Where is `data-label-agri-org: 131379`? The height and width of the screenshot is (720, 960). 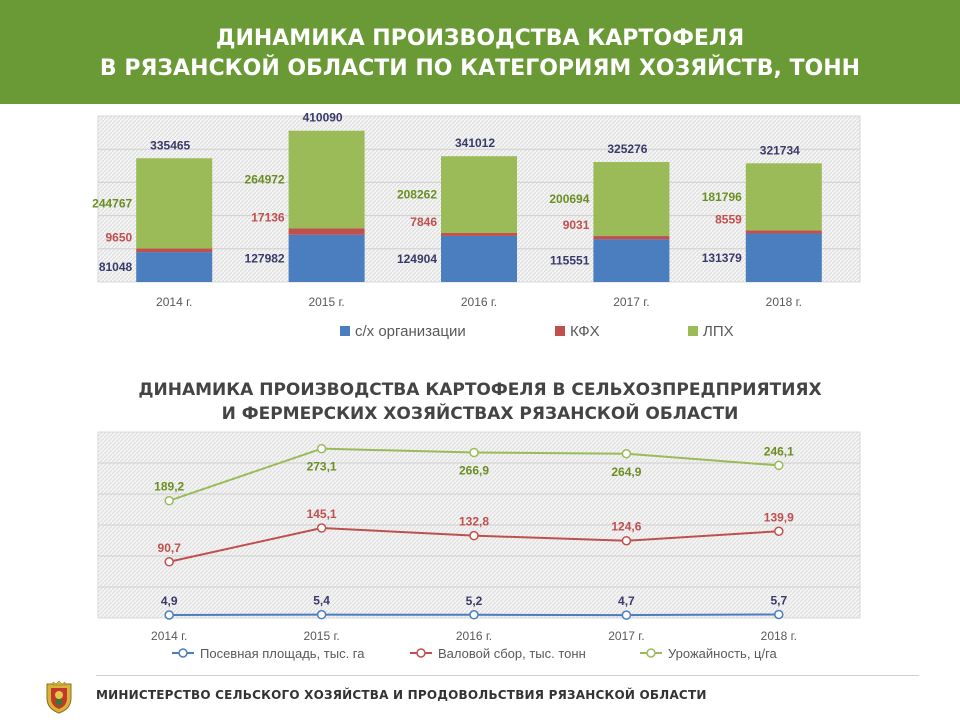 data-label-agri-org: 131379 is located at coordinates (722, 258).